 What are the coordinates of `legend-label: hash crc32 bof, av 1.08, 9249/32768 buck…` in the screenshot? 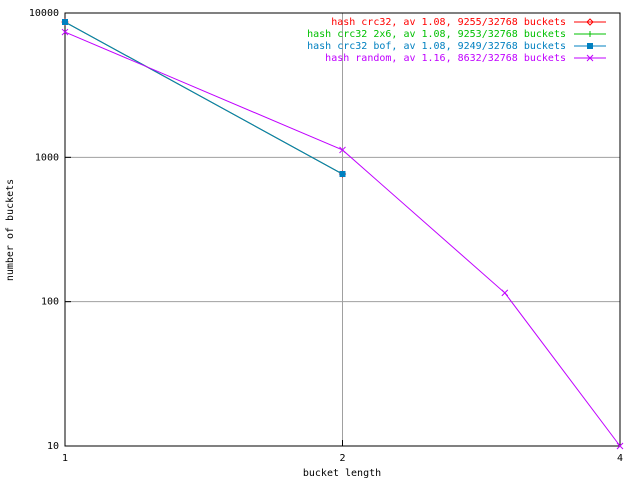 It's located at (436, 46).